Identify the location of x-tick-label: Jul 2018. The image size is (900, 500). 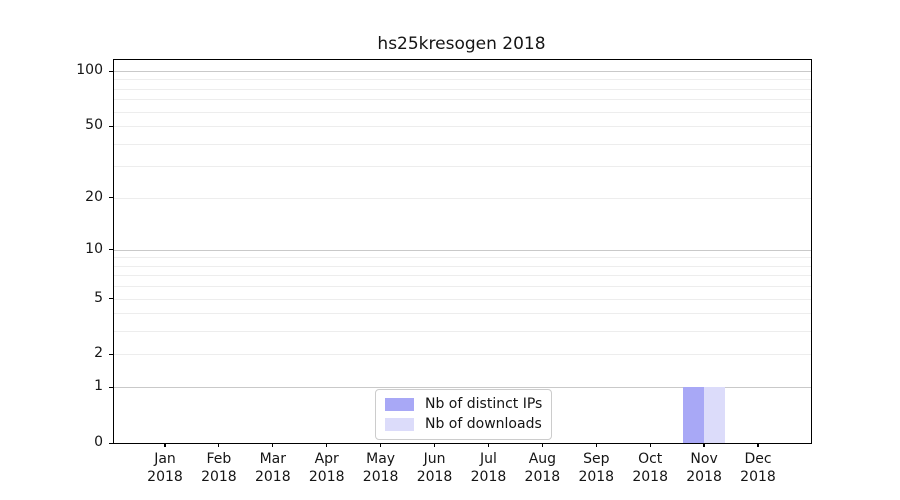
(488, 468).